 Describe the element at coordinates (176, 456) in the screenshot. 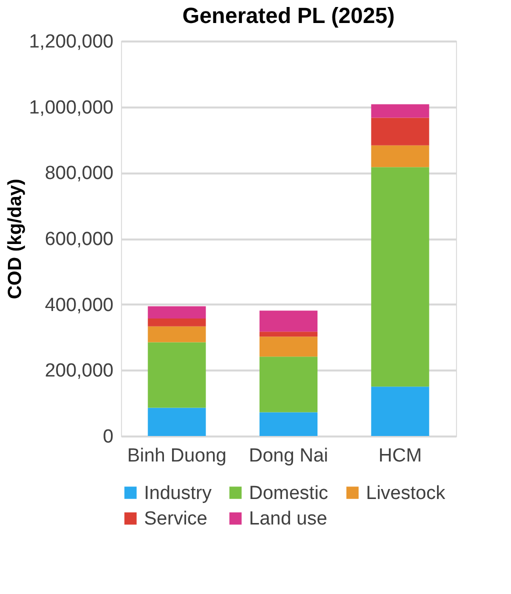

I see `x-tick-label: Binh Duong` at that location.